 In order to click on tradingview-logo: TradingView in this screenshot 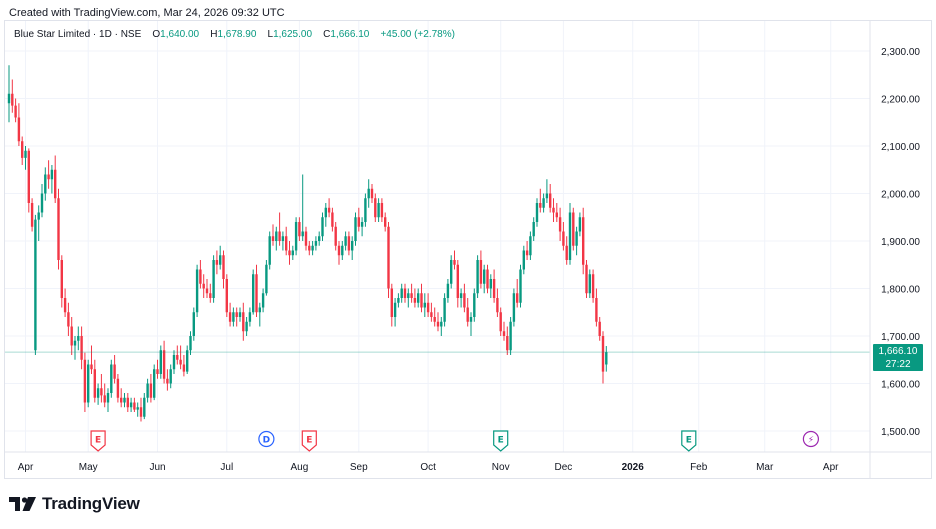, I will do `click(74, 504)`.